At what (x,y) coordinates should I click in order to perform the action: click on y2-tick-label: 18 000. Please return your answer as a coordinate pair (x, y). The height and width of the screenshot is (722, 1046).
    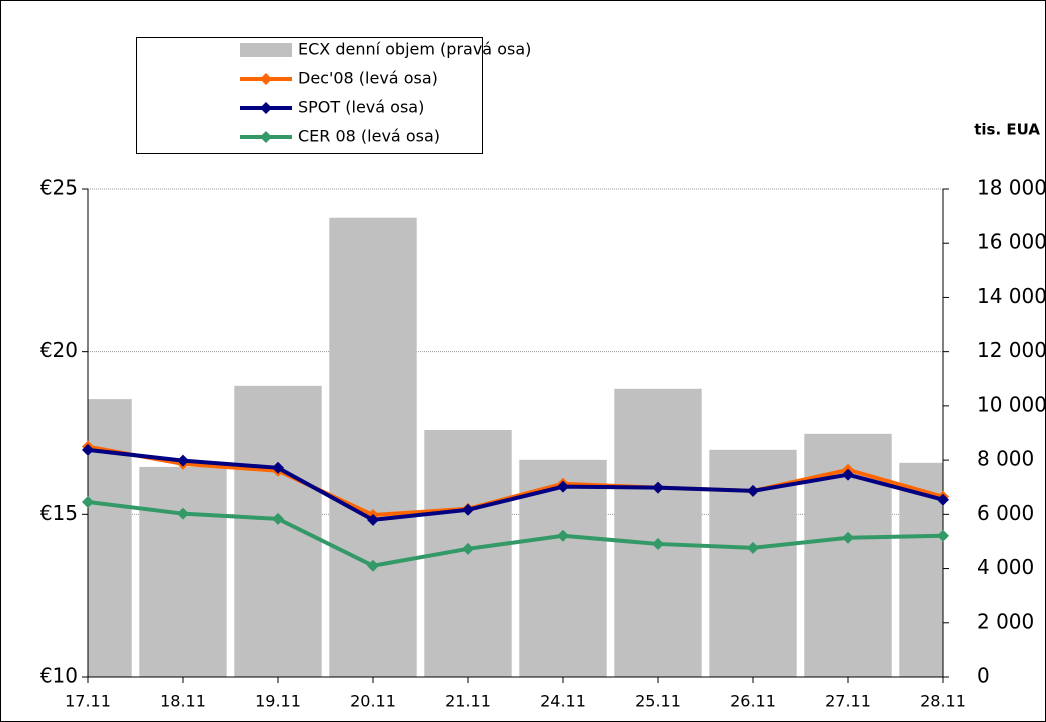
    Looking at the image, I should click on (1011, 188).